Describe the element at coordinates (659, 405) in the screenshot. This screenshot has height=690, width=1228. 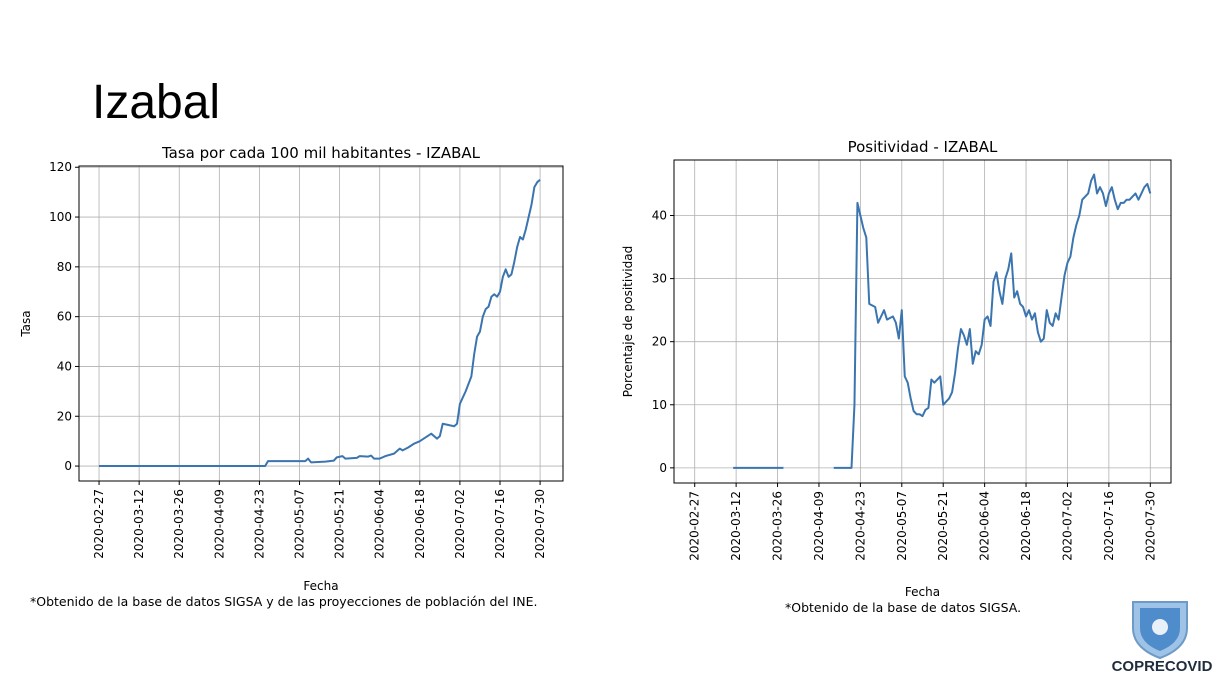
I see `y-tick-label: 10` at that location.